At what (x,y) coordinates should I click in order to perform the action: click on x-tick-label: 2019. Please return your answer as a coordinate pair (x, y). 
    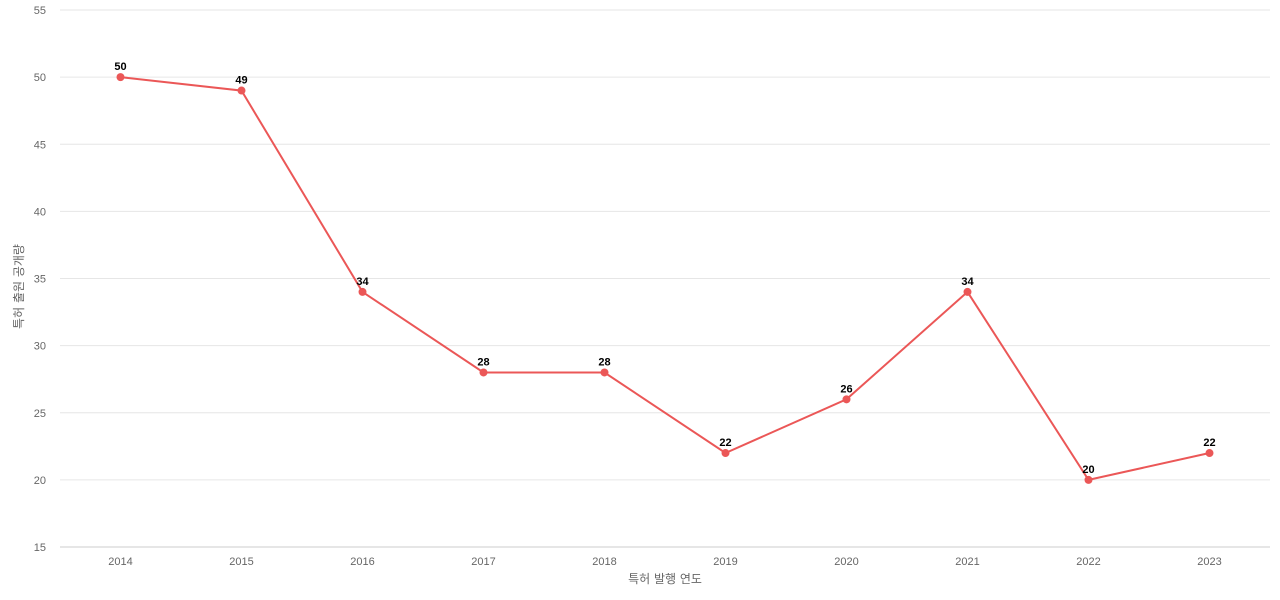
    Looking at the image, I should click on (725, 562).